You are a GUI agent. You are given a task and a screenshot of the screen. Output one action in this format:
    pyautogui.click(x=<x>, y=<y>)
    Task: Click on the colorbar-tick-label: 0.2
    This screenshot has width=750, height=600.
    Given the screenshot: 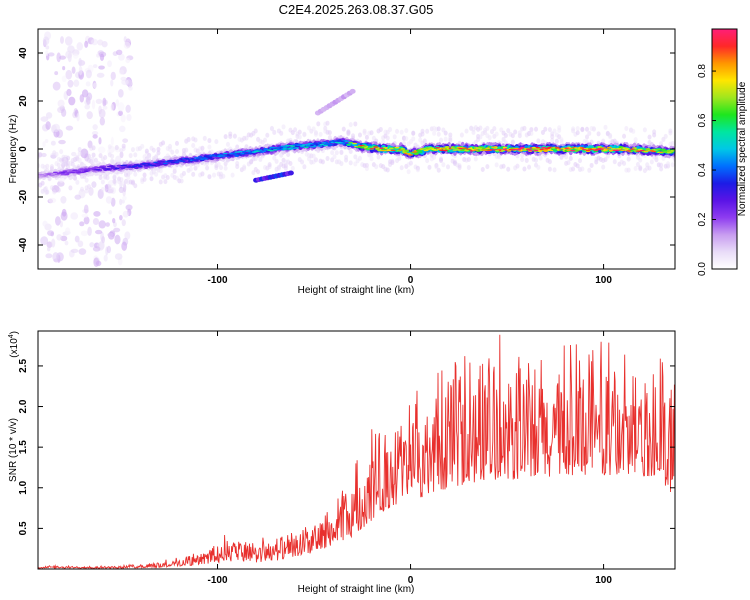 What is the action you would take?
    pyautogui.click(x=702, y=219)
    